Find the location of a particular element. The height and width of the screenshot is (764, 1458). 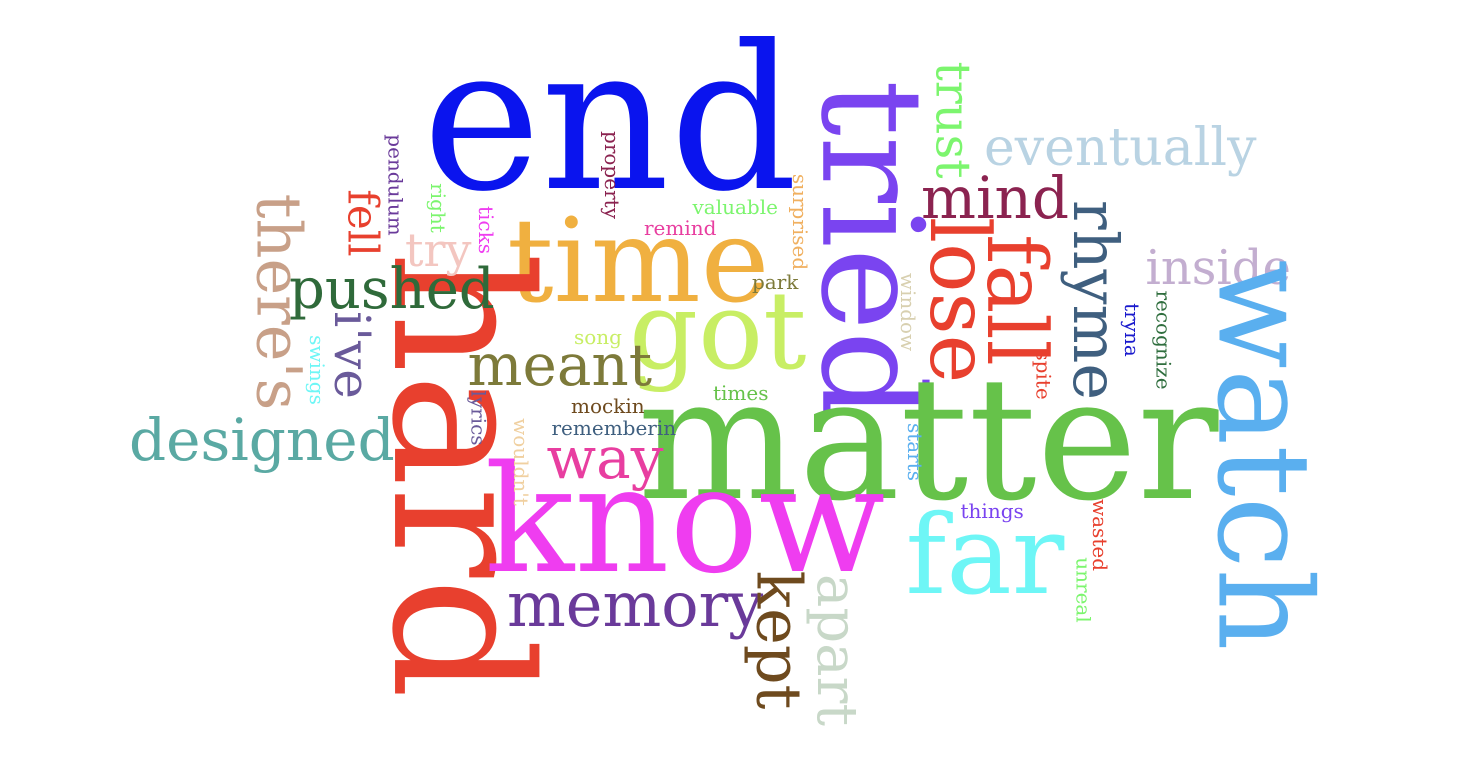

word-property: property is located at coordinates (611, 175).